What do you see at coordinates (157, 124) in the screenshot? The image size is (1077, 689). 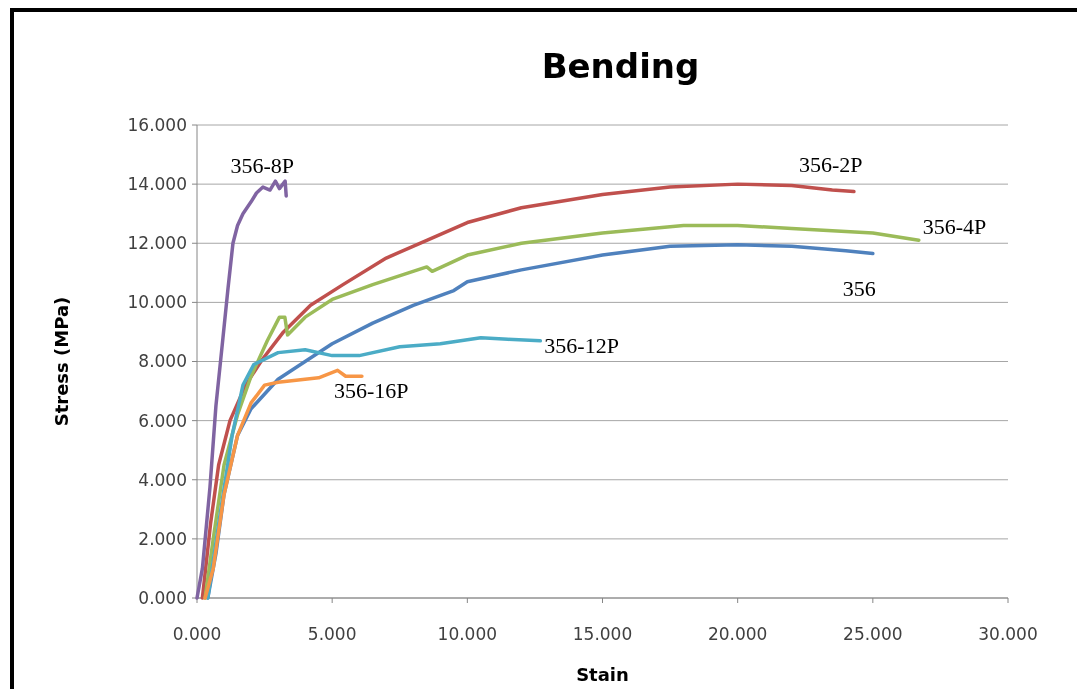 I see `y-tick-label: 16.000` at bounding box center [157, 124].